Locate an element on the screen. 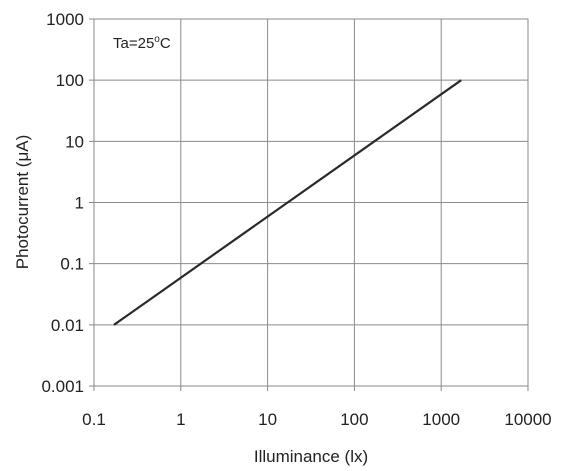  x-tick-label: 10 is located at coordinates (267, 419).